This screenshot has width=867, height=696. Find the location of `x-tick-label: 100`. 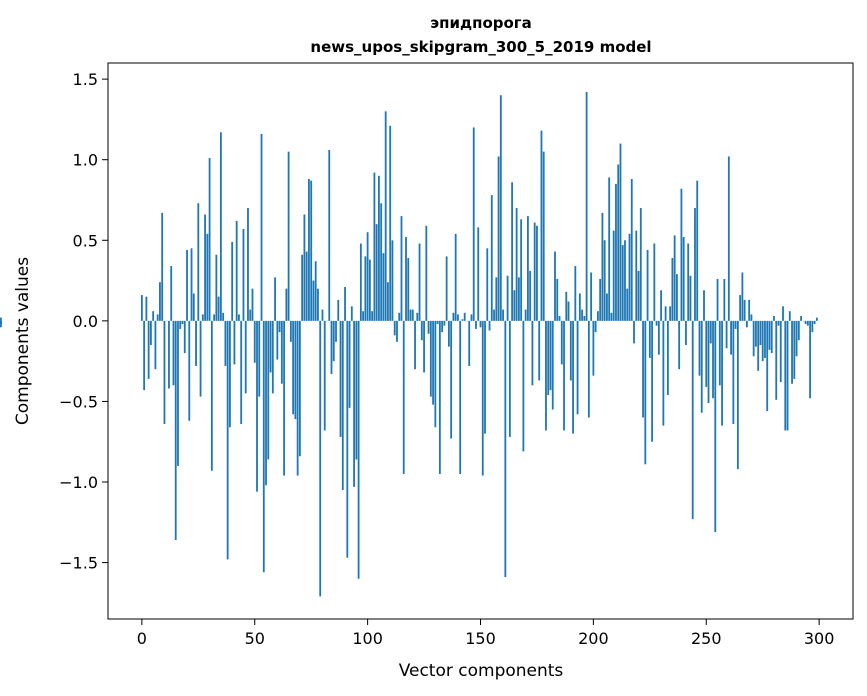

x-tick-label: 100 is located at coordinates (367, 638).